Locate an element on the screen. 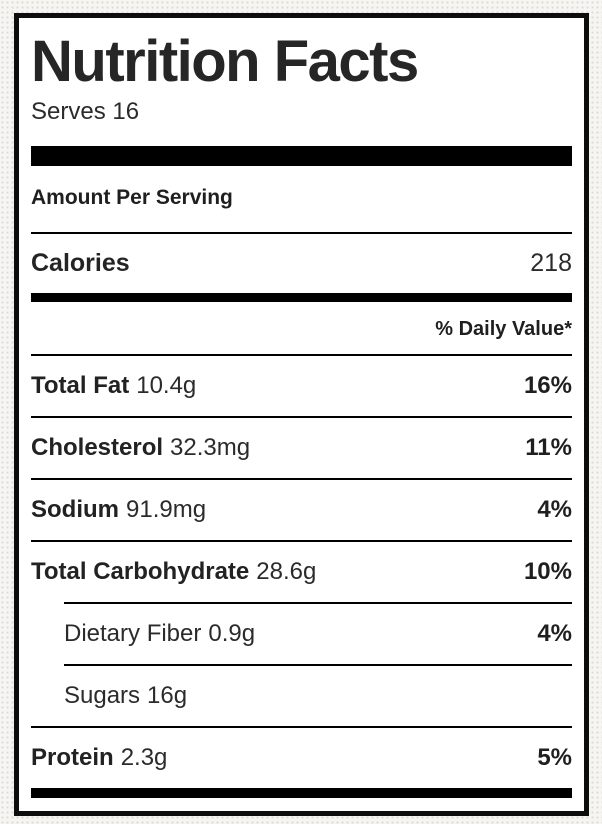  calories-value: 218 is located at coordinates (551, 263).